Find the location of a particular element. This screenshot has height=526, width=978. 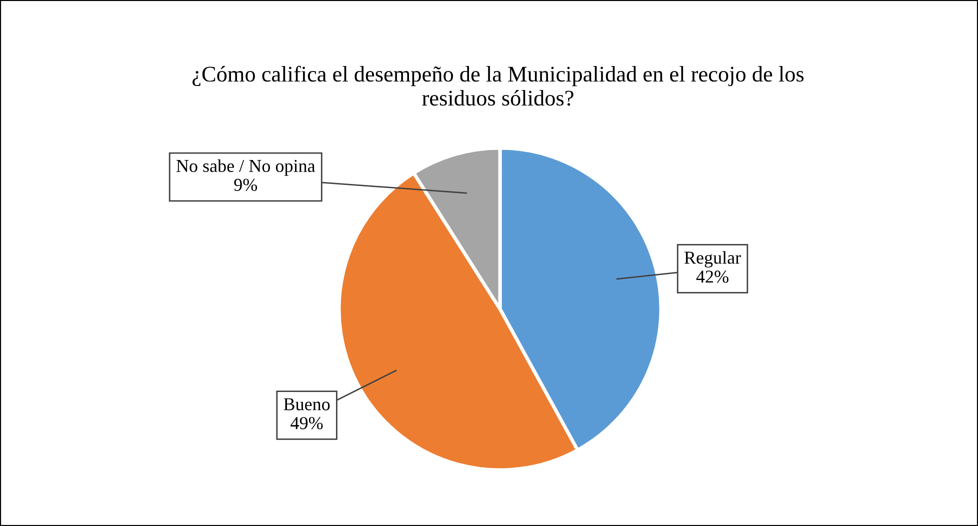

chart-title: ¿Cómo califica el desempeño de la Municipalidad en el recojo de los residuos sólidos? is located at coordinates (498, 86).